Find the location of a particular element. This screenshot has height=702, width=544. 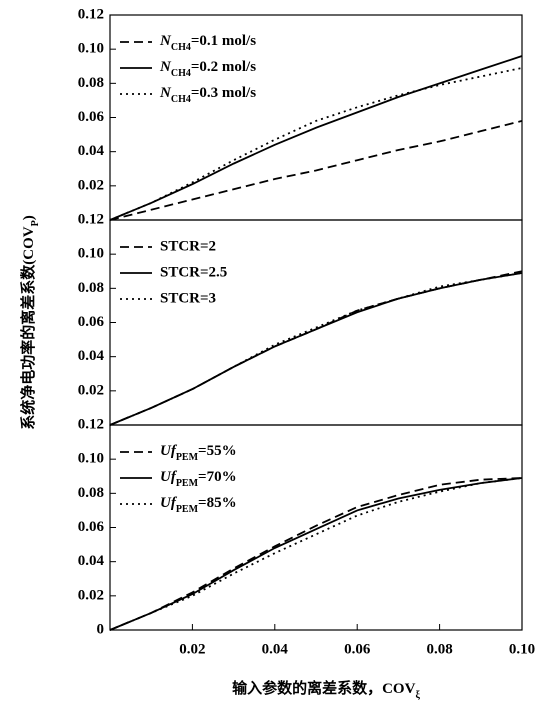

text-part: =0.2 mol/s is located at coordinates (223, 67).